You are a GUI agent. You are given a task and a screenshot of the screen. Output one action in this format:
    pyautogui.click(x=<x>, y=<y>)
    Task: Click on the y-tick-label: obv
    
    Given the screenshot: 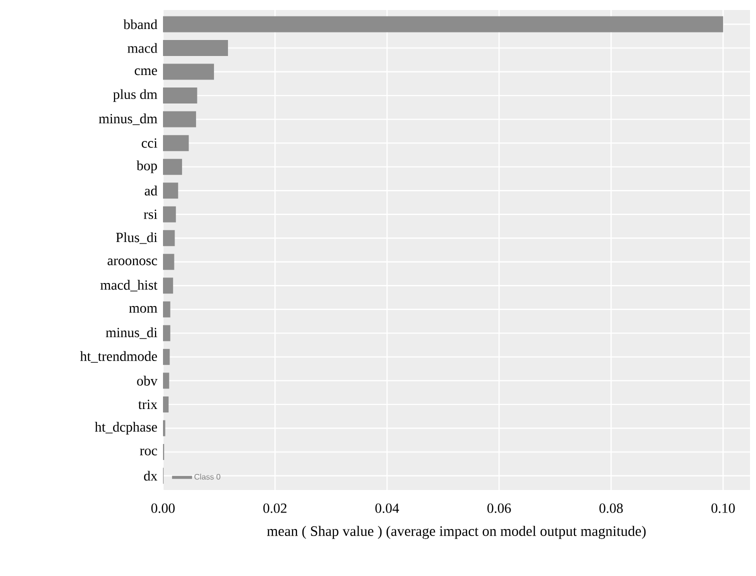 What is the action you would take?
    pyautogui.click(x=147, y=381)
    